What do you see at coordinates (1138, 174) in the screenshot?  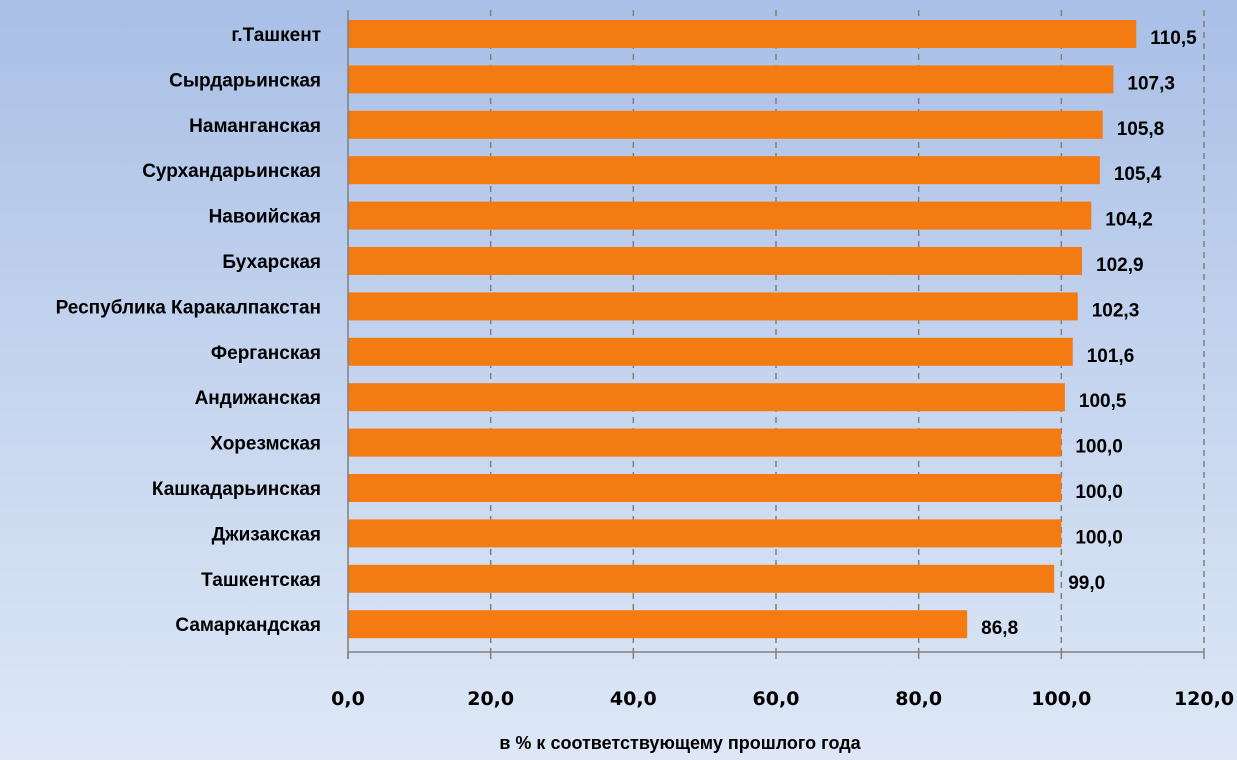 I see `value-label-3: 105,4` at bounding box center [1138, 174].